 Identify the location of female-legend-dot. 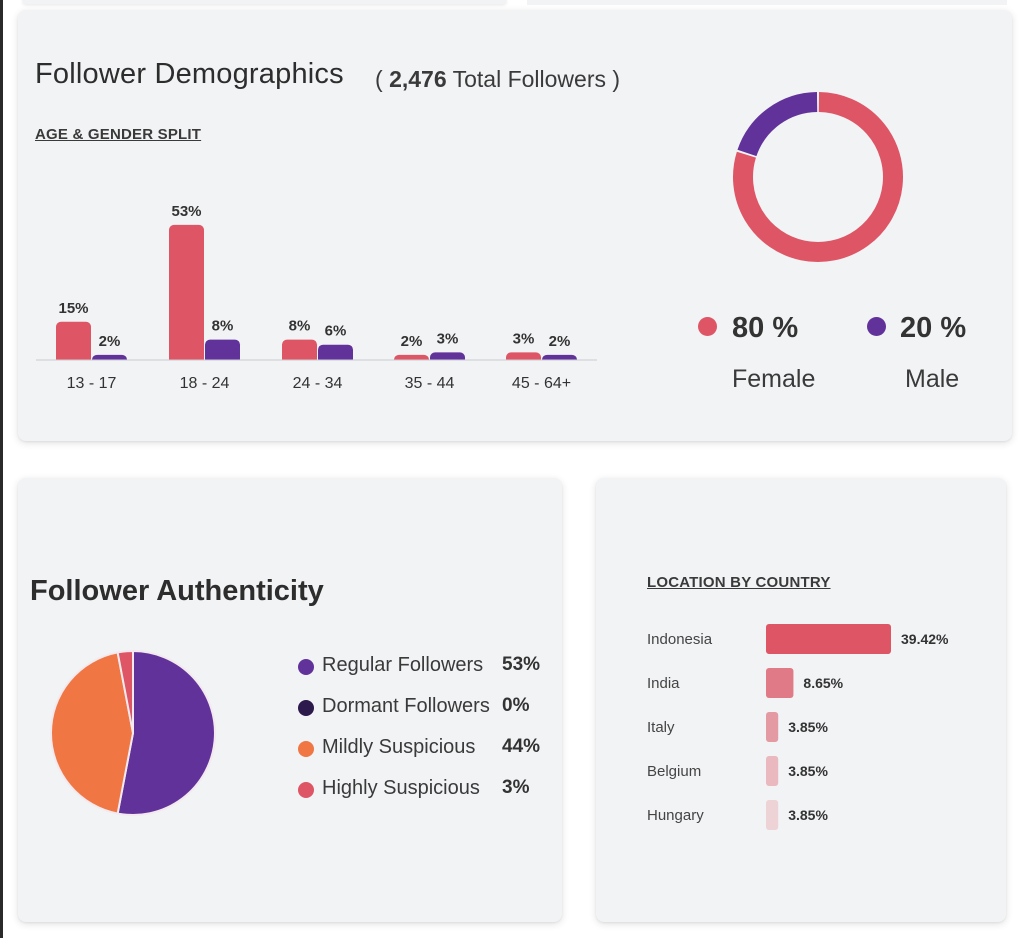
(707, 326).